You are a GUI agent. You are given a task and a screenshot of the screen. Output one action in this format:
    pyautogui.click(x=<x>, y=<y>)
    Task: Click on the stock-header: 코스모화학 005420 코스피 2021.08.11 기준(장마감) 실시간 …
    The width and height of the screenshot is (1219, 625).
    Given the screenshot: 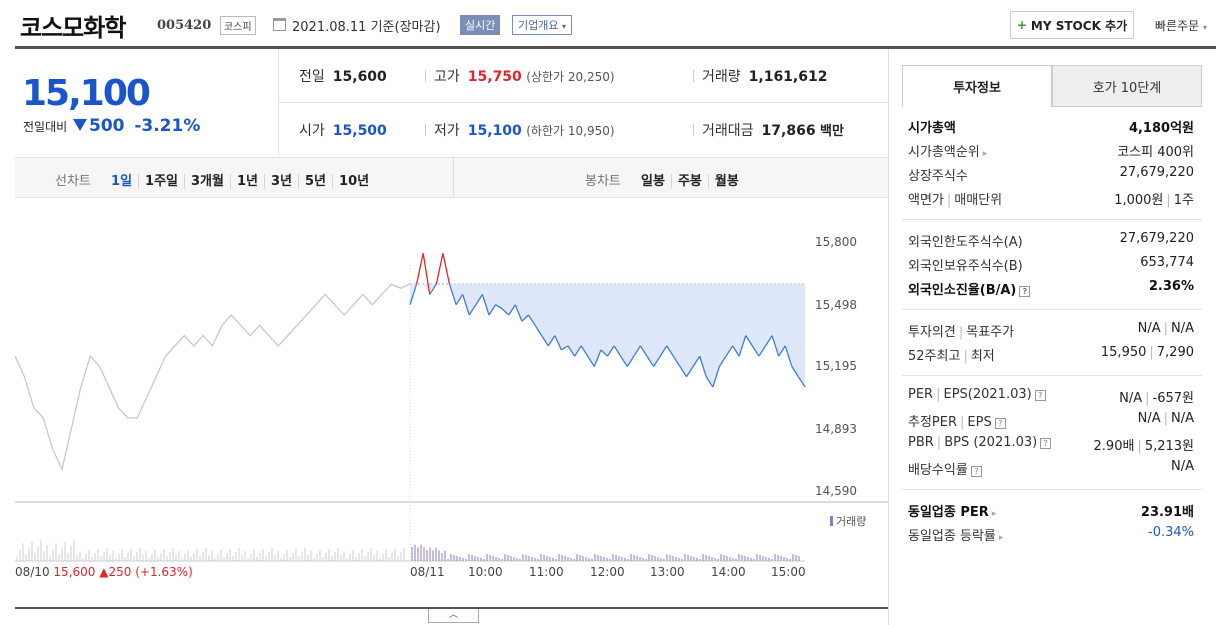 What is the action you would take?
    pyautogui.click(x=609, y=25)
    